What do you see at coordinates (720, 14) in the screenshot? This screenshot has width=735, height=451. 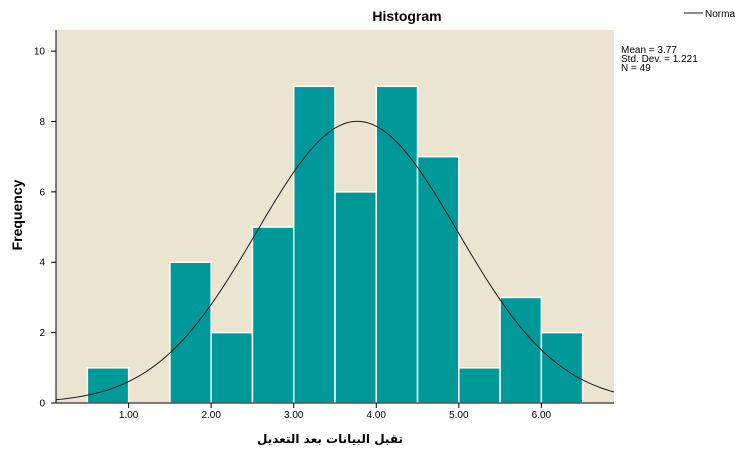 I see `legend-label: Norma` at bounding box center [720, 14].